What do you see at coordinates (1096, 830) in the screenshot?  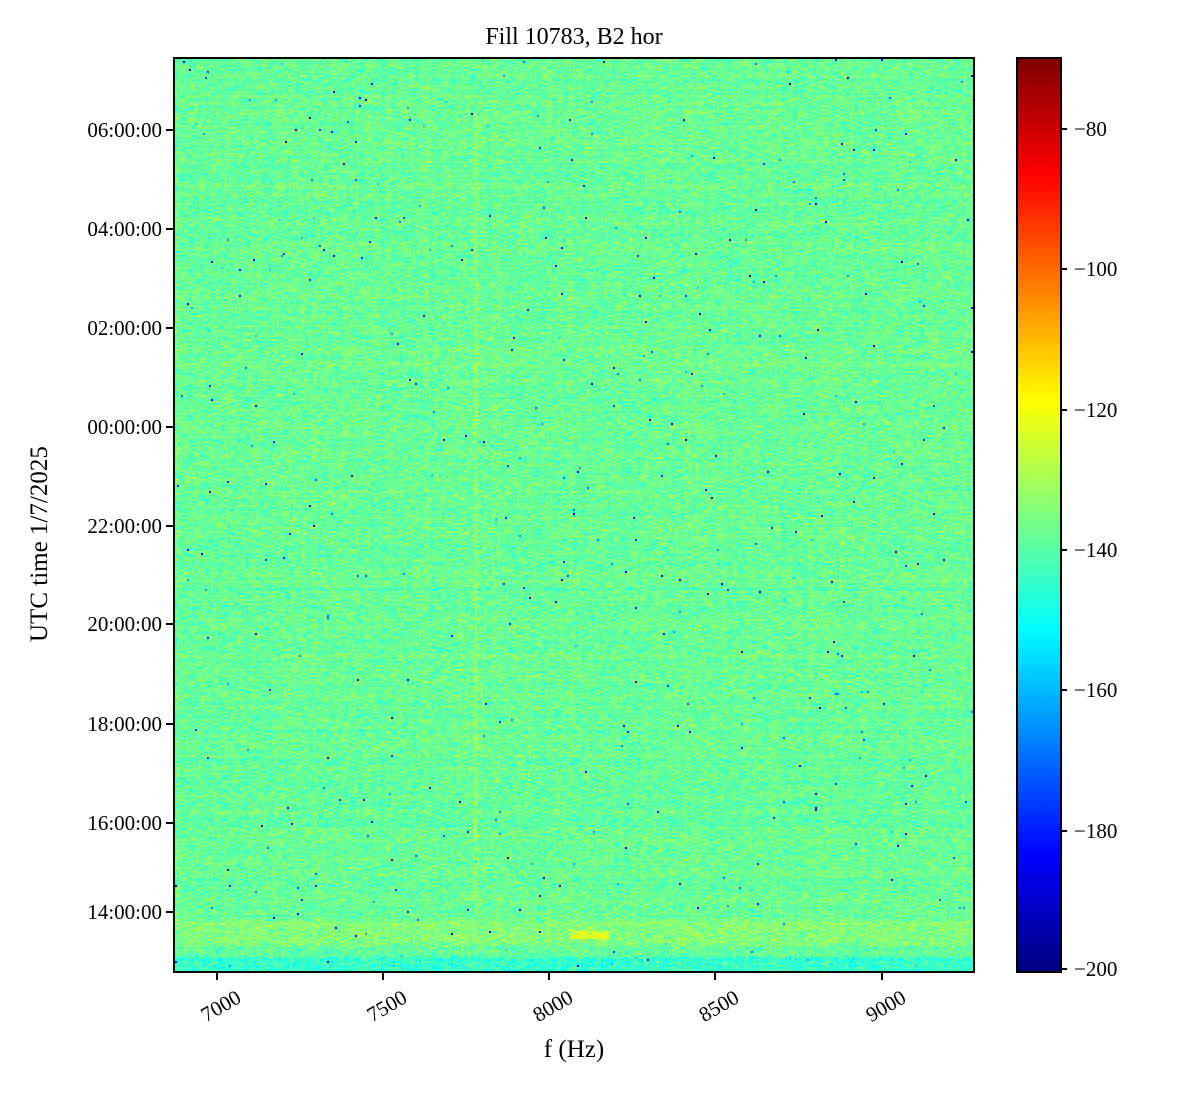 I see `colorbar-tick-label: −180` at bounding box center [1096, 830].